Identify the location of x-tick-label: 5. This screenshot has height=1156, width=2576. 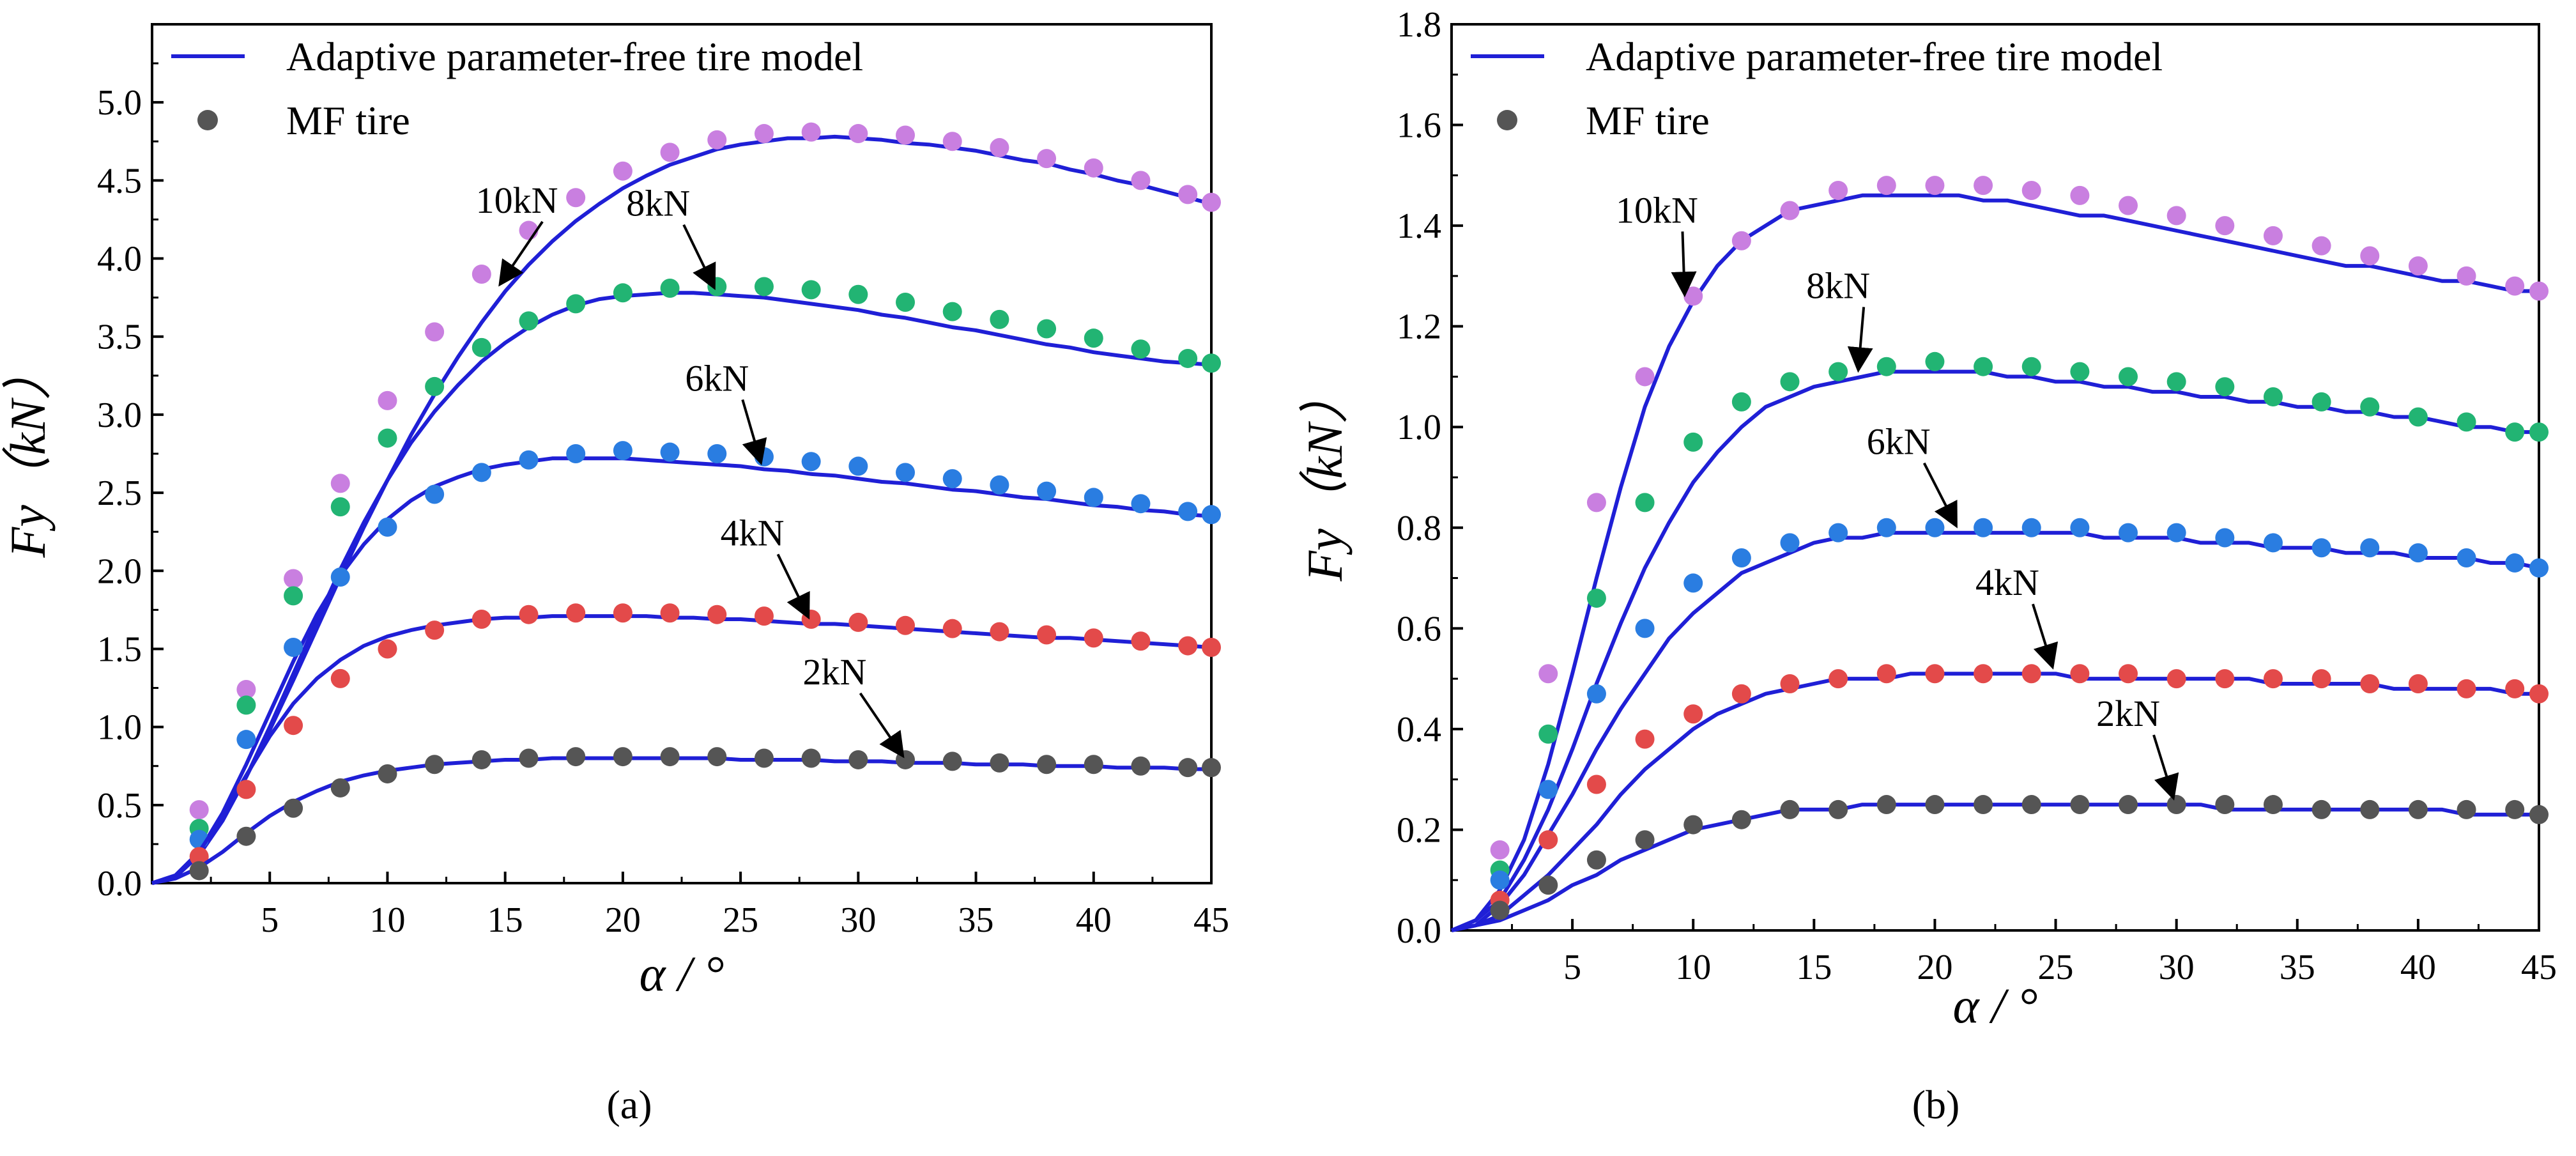
(1572, 967).